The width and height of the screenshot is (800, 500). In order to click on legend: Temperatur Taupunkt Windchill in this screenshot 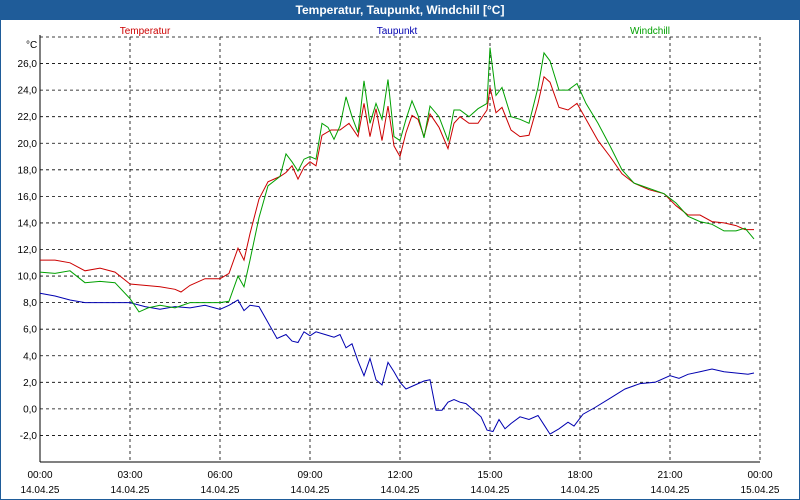, I will do `click(395, 31)`.